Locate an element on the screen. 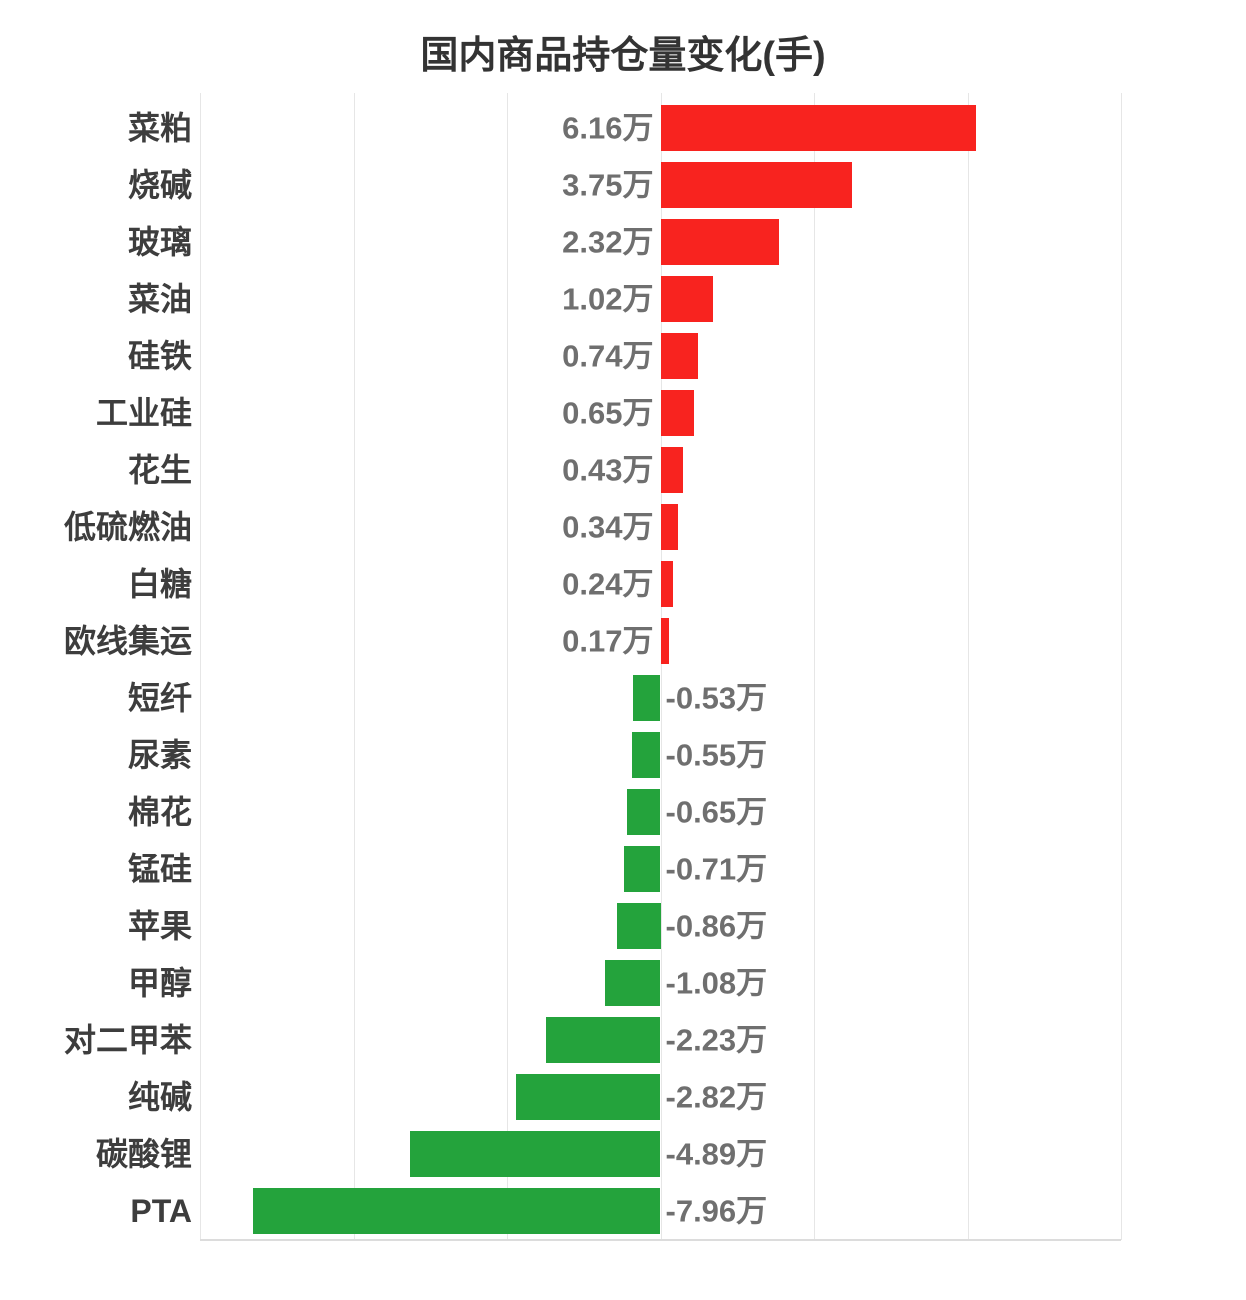  category-label: 苹果 is located at coordinates (159, 925).